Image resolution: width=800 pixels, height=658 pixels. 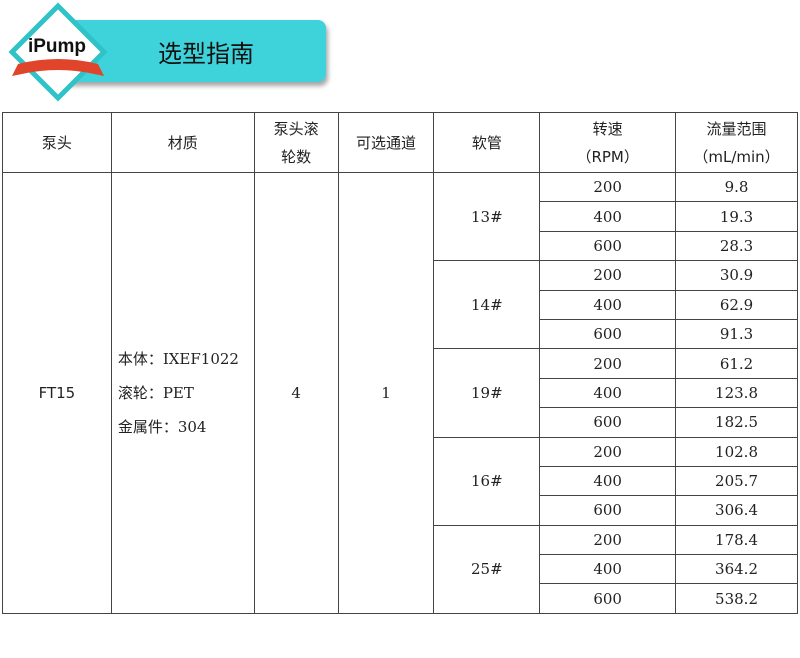 I want to click on channels-cell: 1, so click(x=386, y=393).